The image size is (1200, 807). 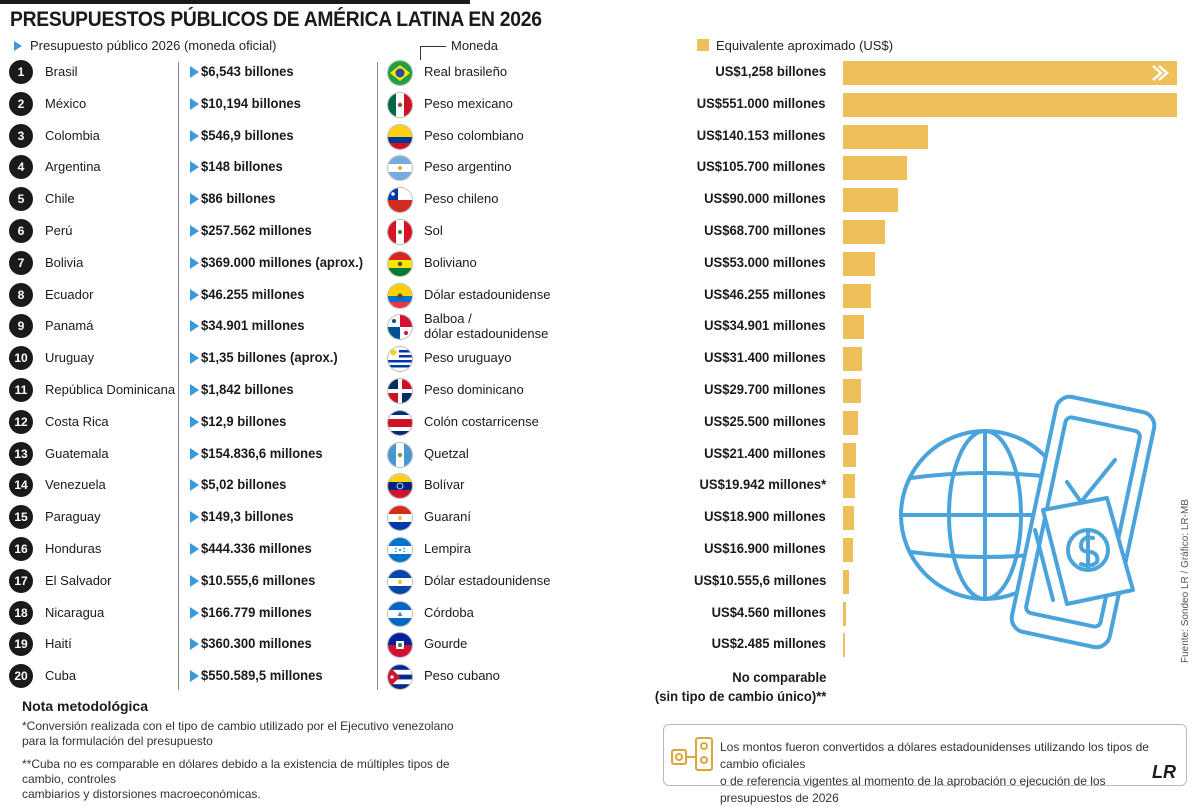 I want to click on country-name: Venezuela, so click(x=75, y=485).